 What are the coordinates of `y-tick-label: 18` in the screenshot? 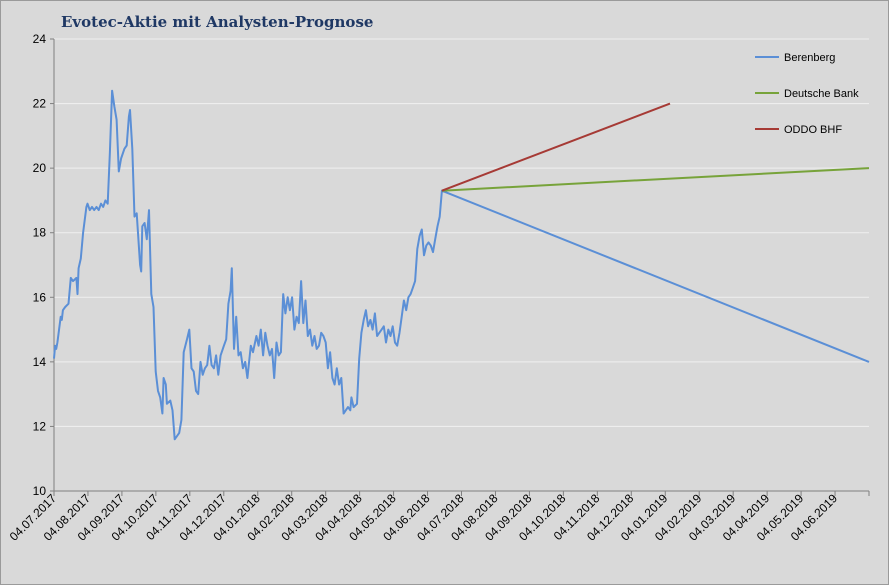 It's located at (40, 233).